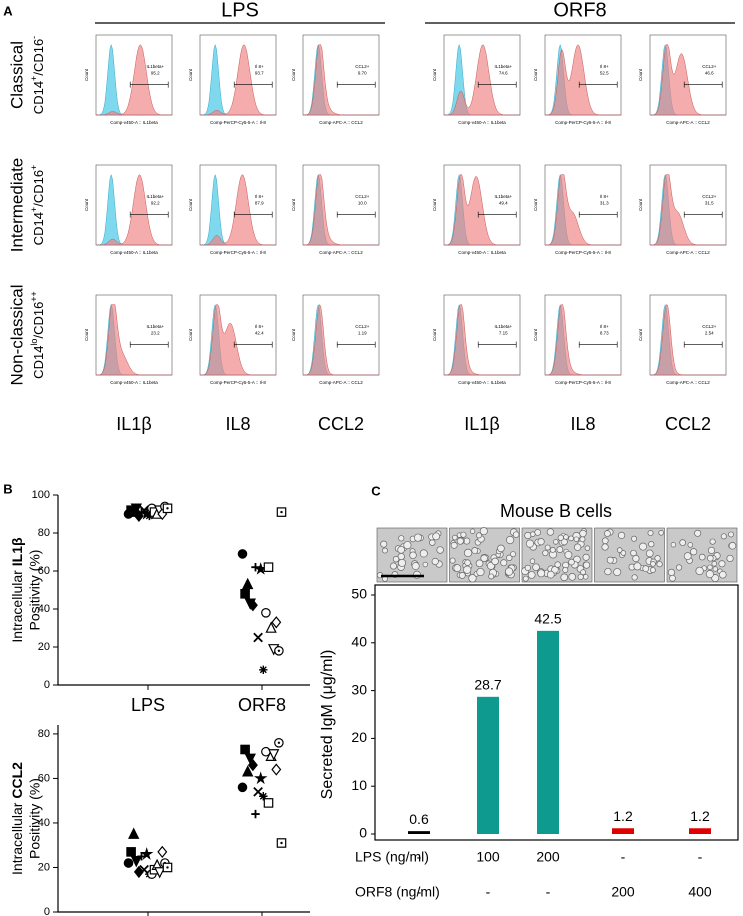 The height and width of the screenshot is (916, 743). I want to click on column-label: IL8, so click(582, 424).